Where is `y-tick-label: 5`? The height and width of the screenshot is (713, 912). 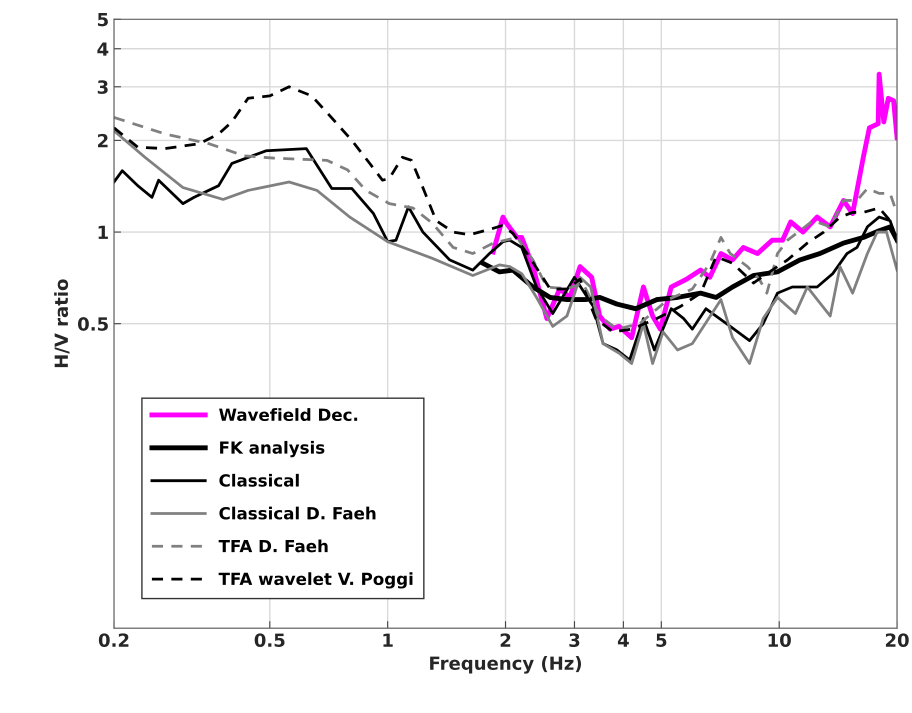 y-tick-label: 5 is located at coordinates (103, 19).